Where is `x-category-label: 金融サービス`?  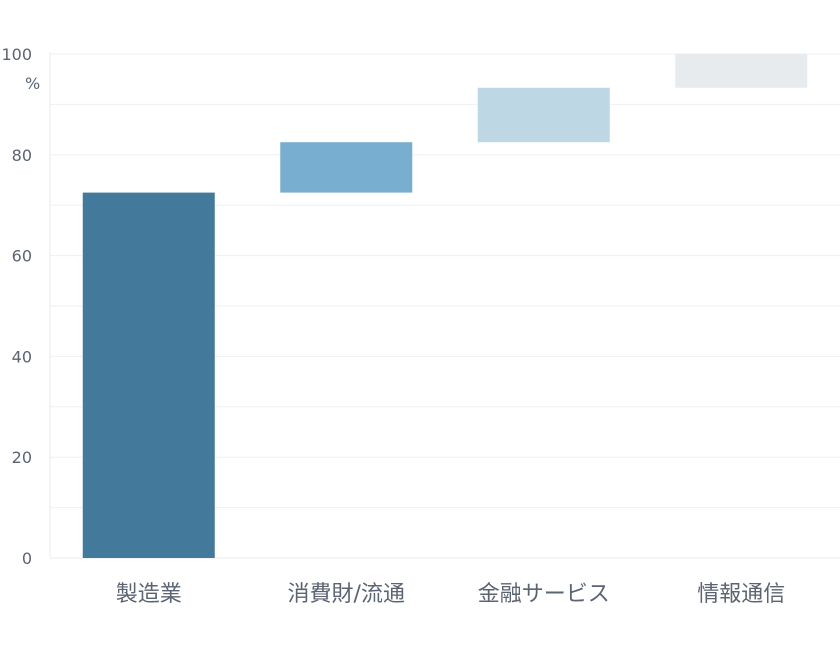 x-category-label: 金融サービス is located at coordinates (544, 594).